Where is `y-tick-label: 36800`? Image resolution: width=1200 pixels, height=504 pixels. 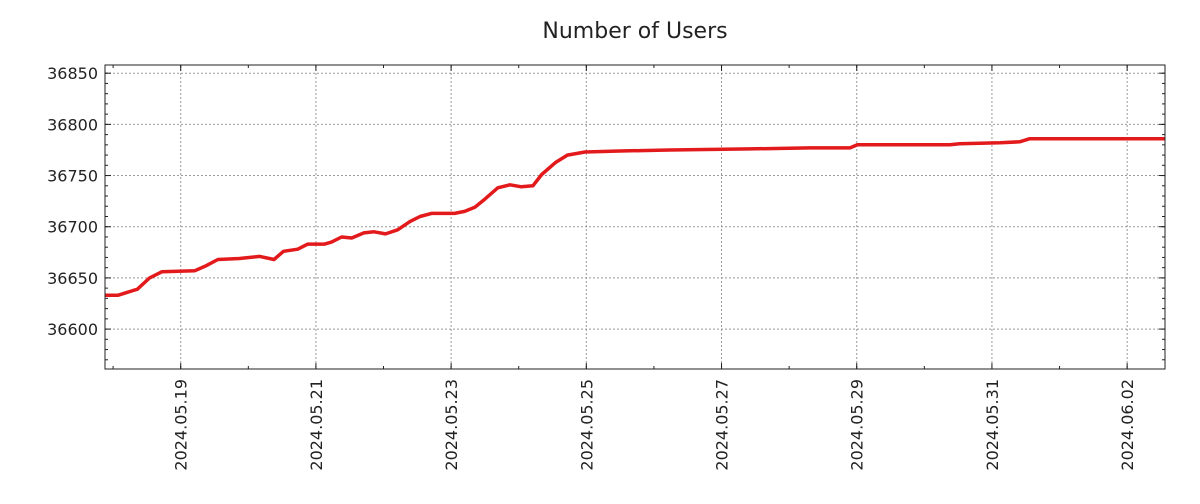 y-tick-label: 36800 is located at coordinates (72, 124).